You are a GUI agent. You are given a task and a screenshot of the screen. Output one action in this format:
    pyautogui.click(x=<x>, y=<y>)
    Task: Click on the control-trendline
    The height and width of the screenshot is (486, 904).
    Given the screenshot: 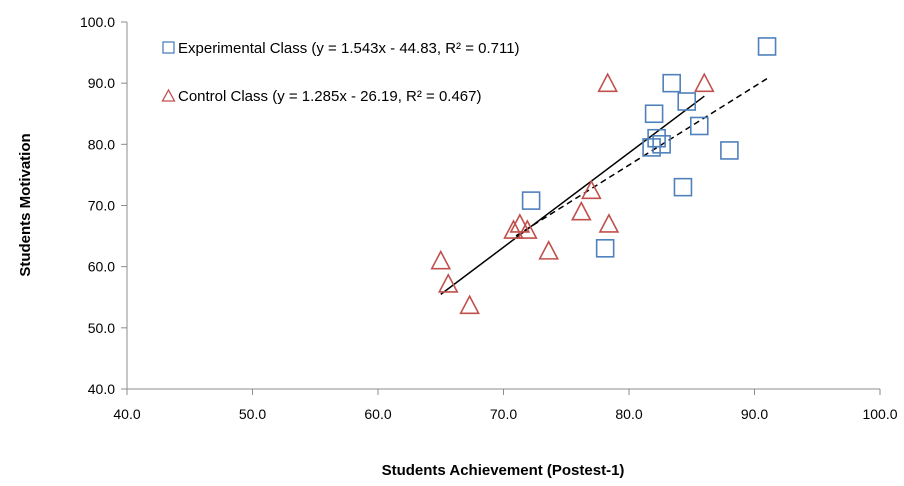 What is the action you would take?
    pyautogui.click(x=641, y=157)
    